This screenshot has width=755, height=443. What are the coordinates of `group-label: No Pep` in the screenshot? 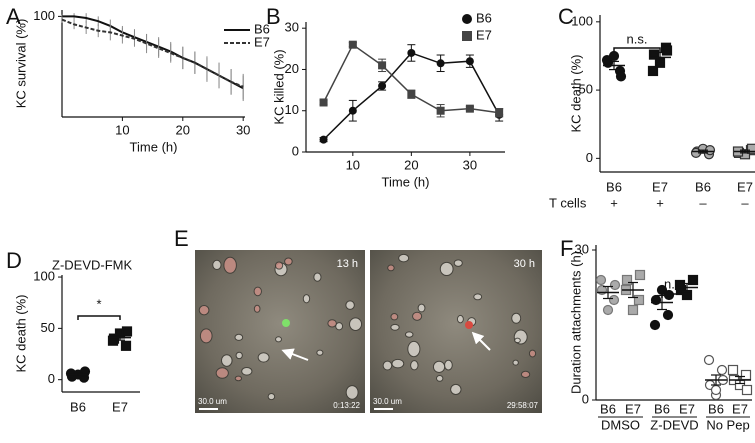 It's located at (727, 424).